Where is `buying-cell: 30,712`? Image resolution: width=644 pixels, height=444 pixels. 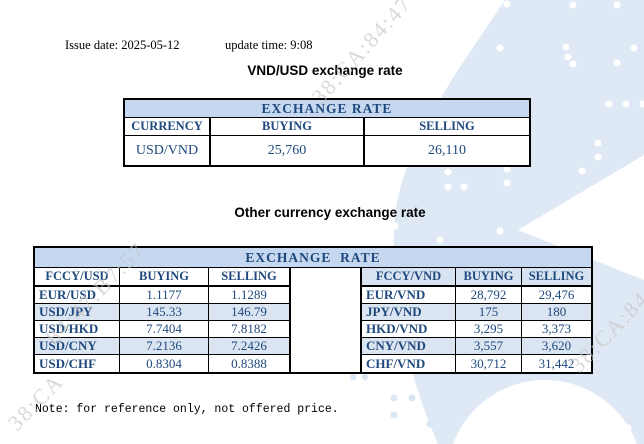 buying-cell: 30,712 is located at coordinates (489, 363).